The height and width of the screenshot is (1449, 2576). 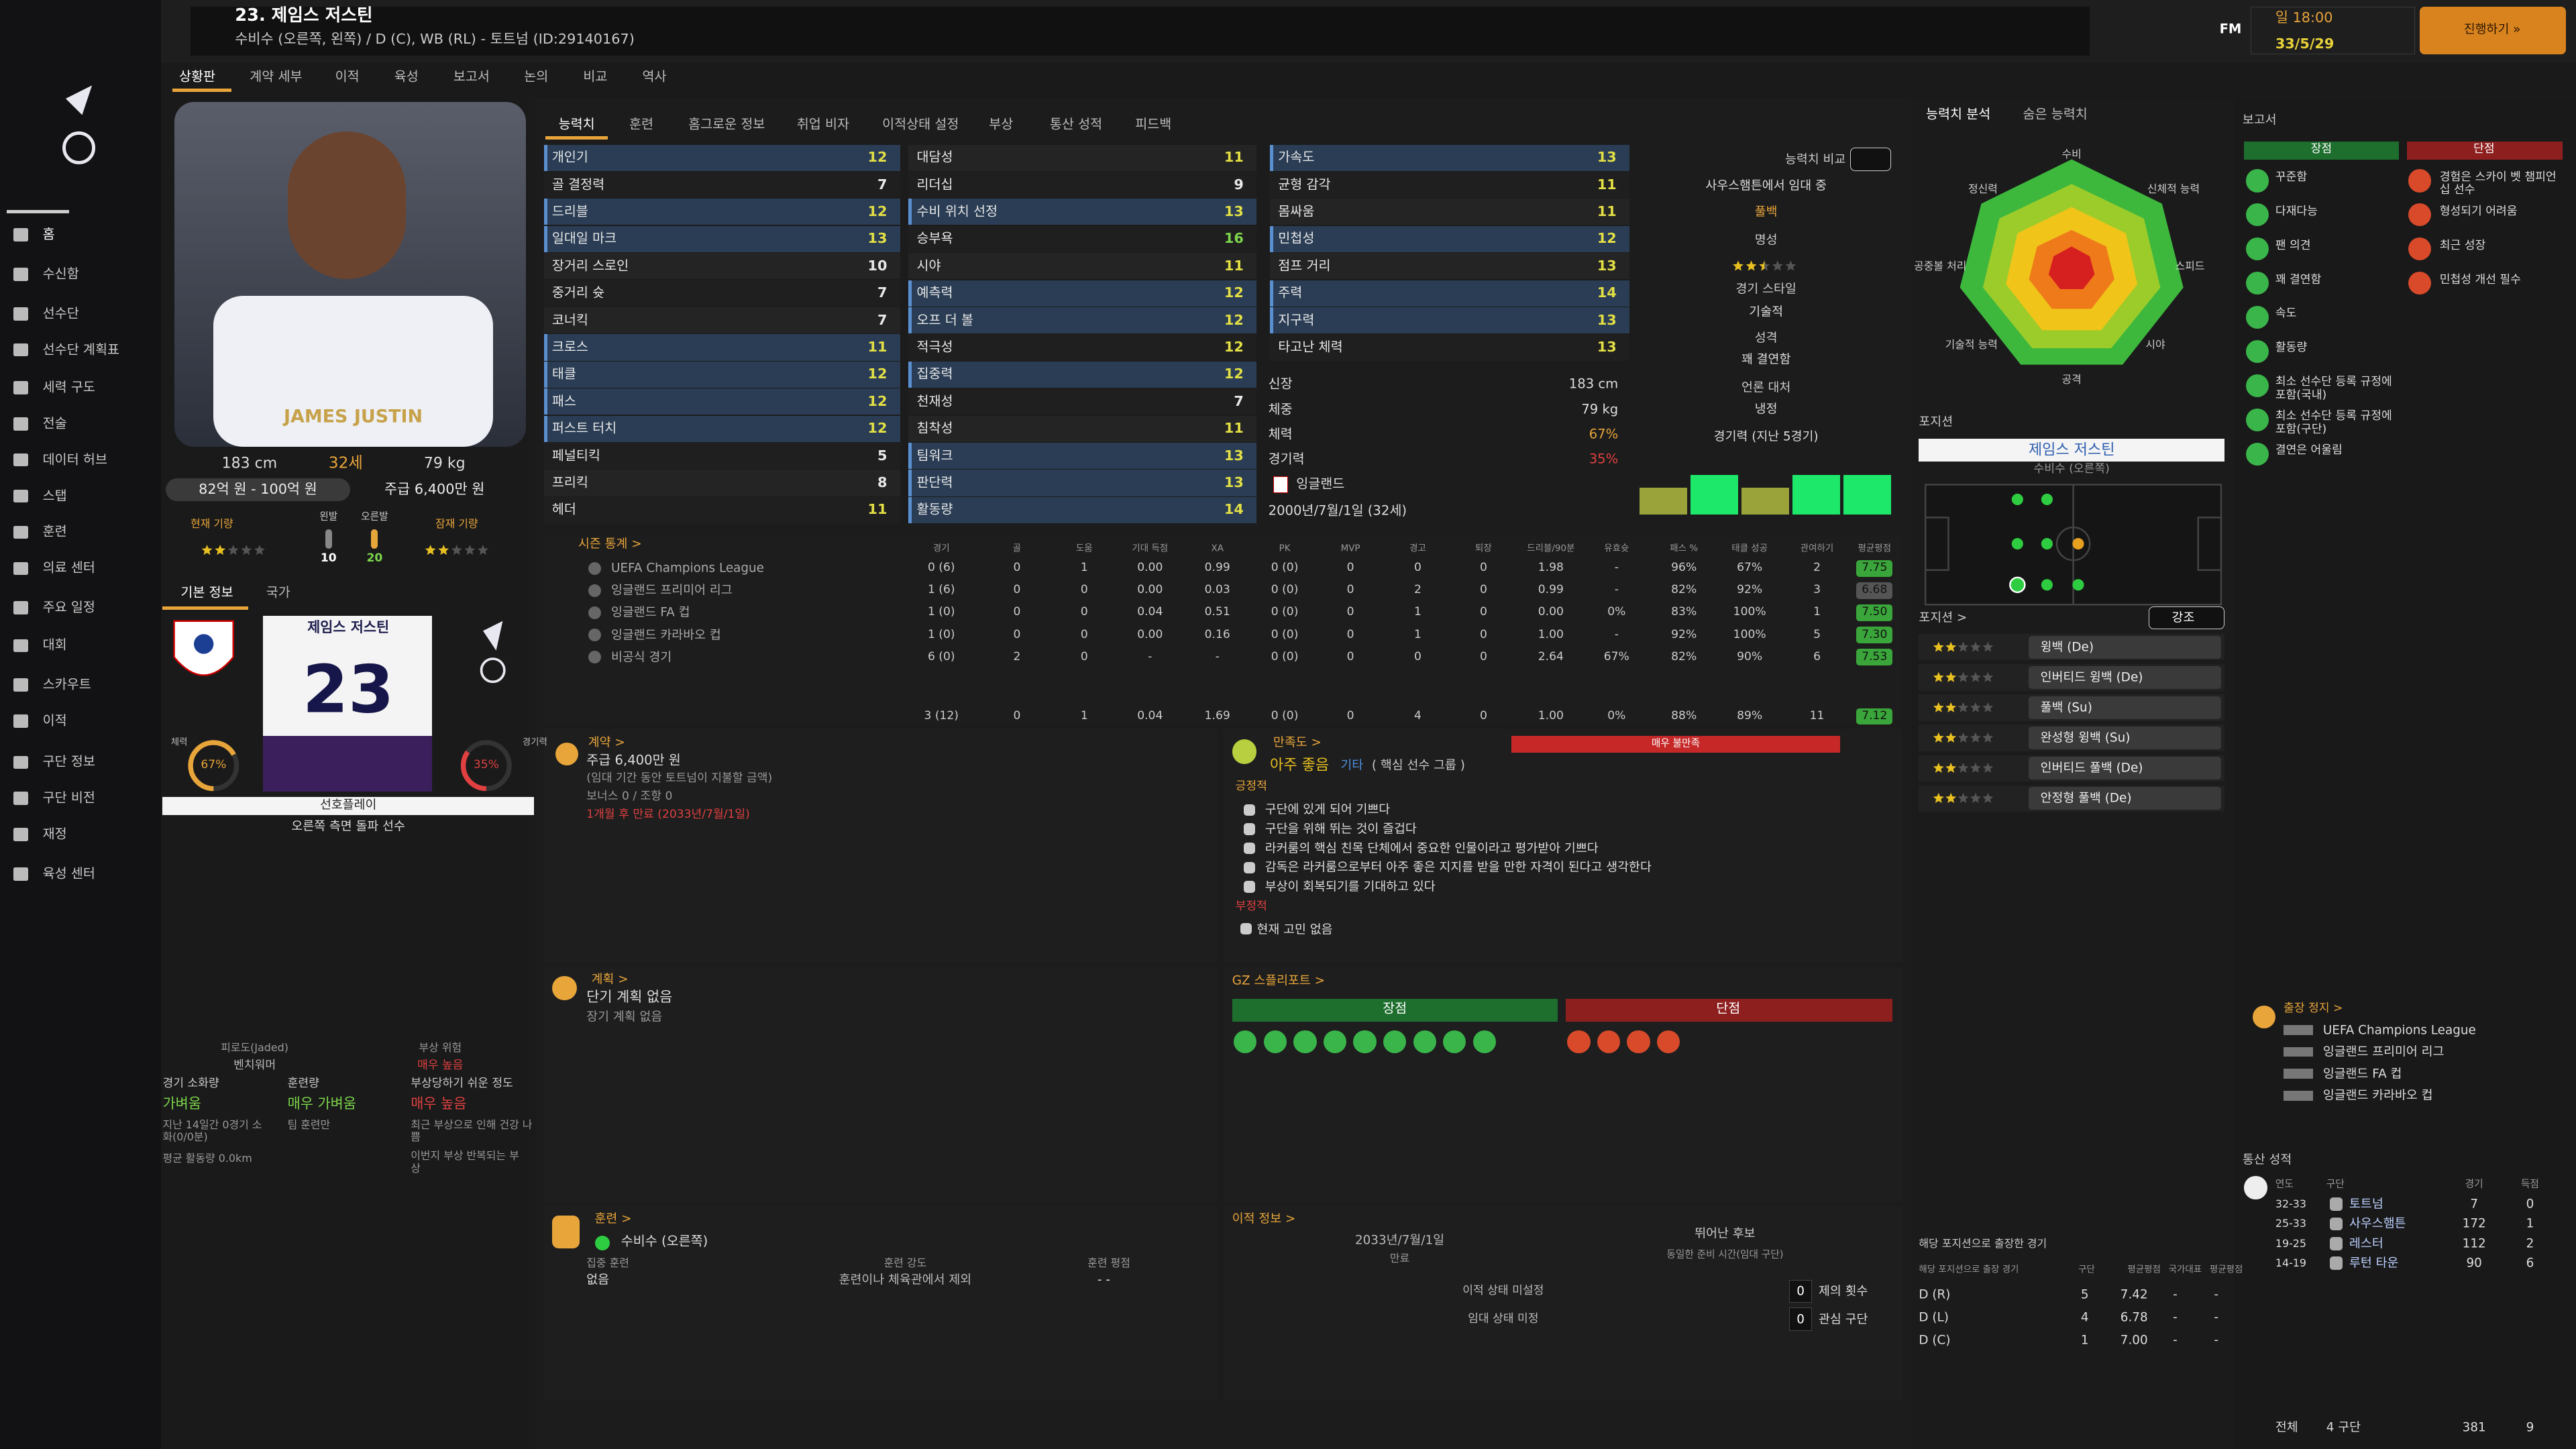 I want to click on role-name: 인버티드 윙백 (De), so click(x=2091, y=677).